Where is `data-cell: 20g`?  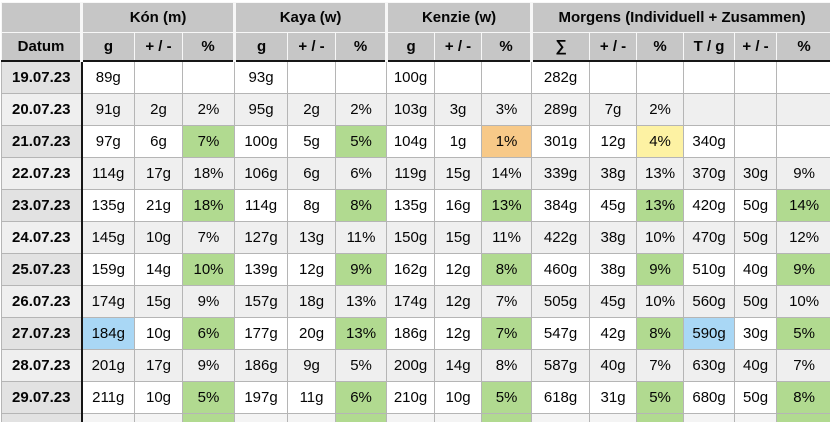 data-cell: 20g is located at coordinates (312, 333).